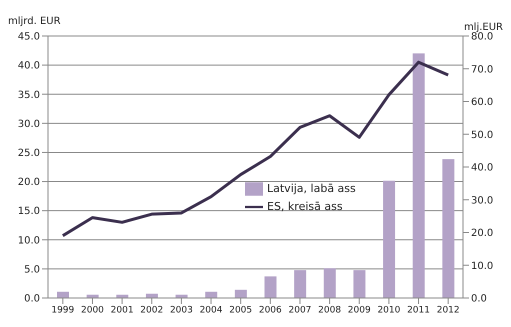  I want to click on y2-tick-label: 40.0, so click(482, 168).